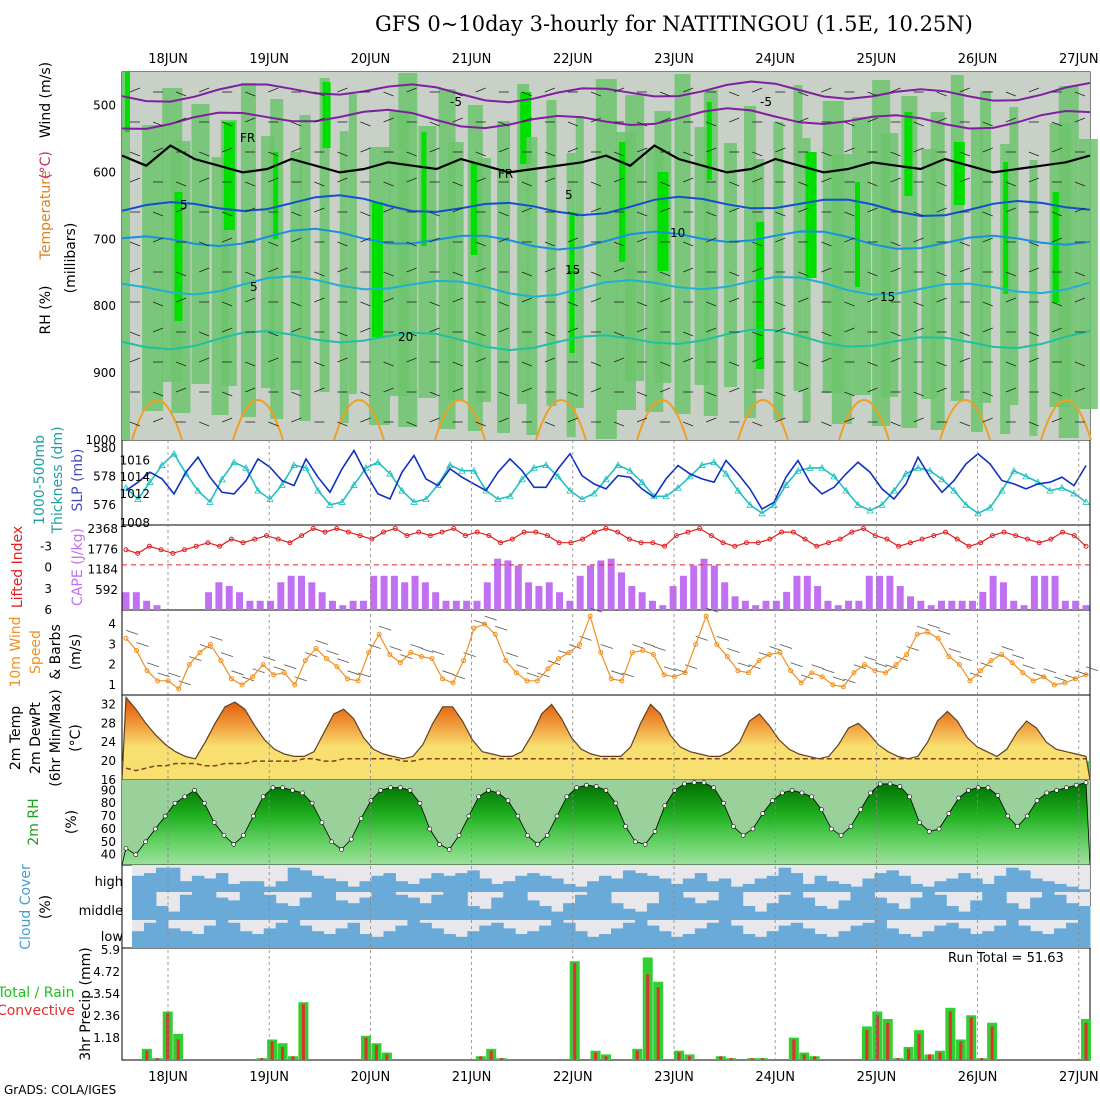 This screenshot has height=1100, width=1100. I want to click on minmax-label: (6hr Min/Max), so click(56, 737).